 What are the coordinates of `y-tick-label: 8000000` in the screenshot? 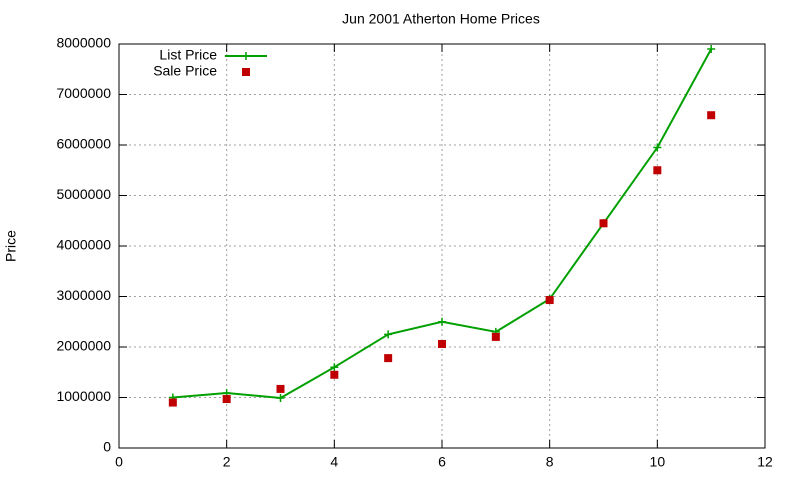 It's located at (83, 43).